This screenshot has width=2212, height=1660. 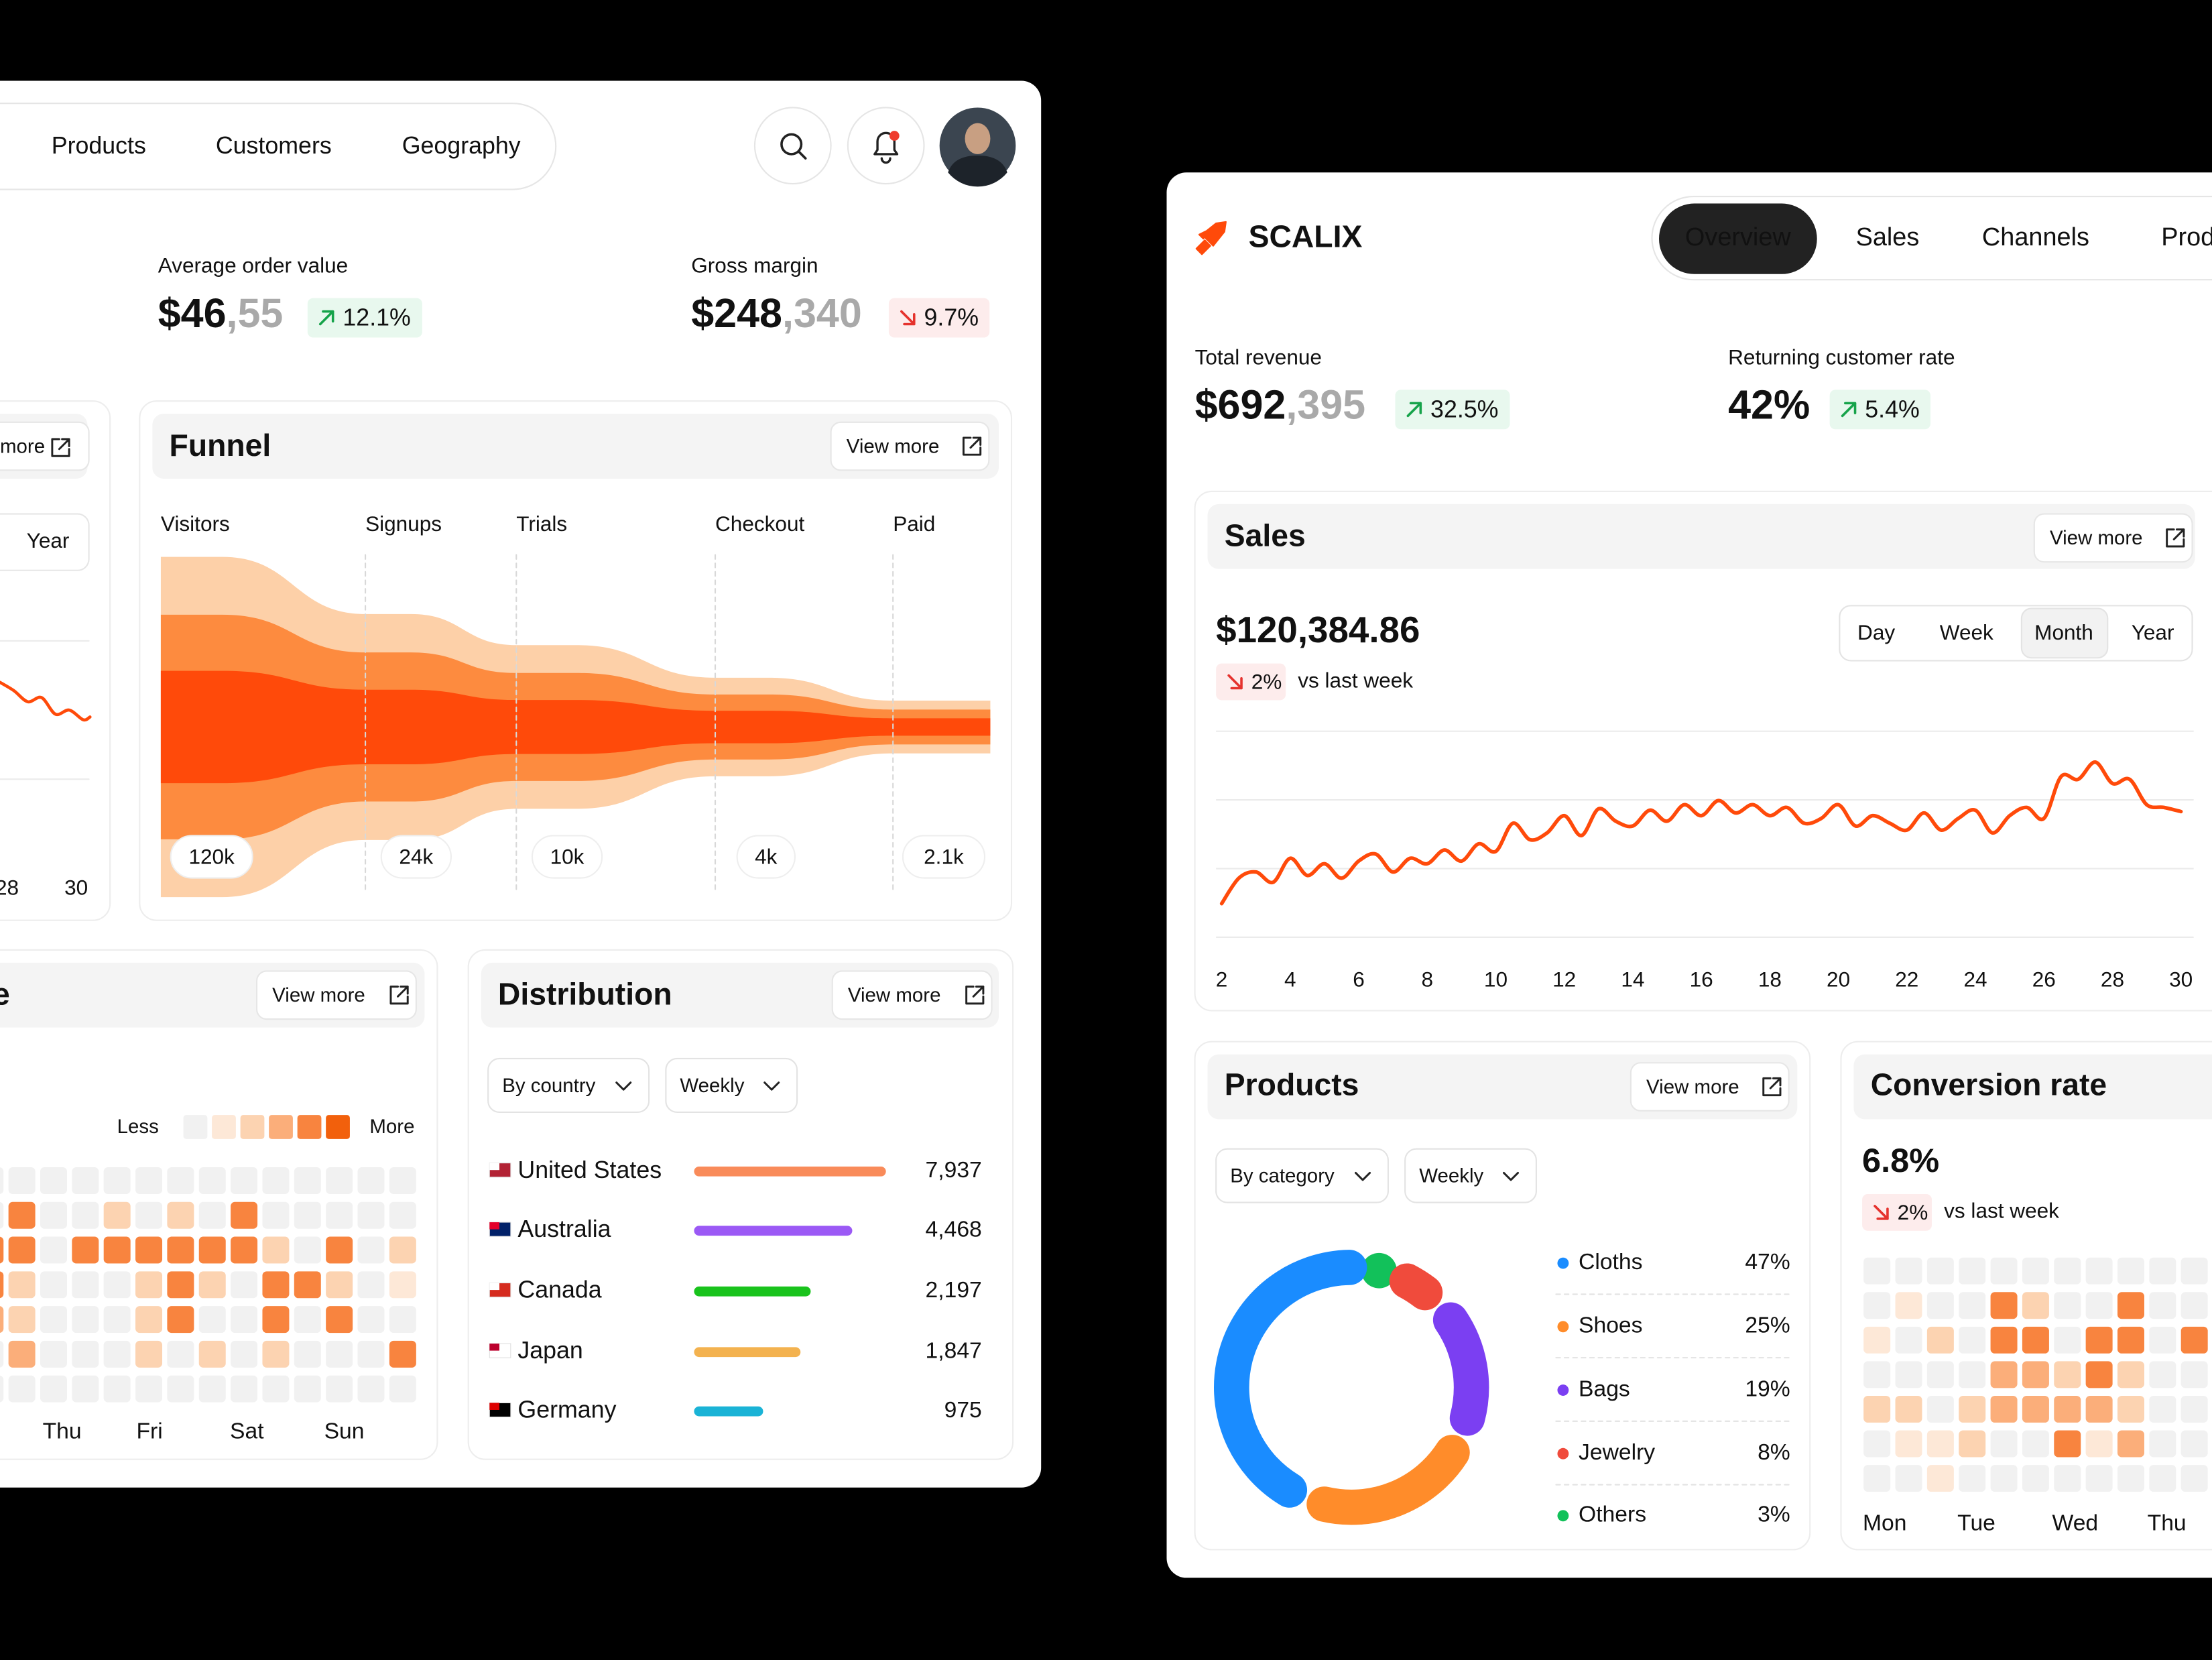 I want to click on tab: Channels, so click(x=2035, y=237).